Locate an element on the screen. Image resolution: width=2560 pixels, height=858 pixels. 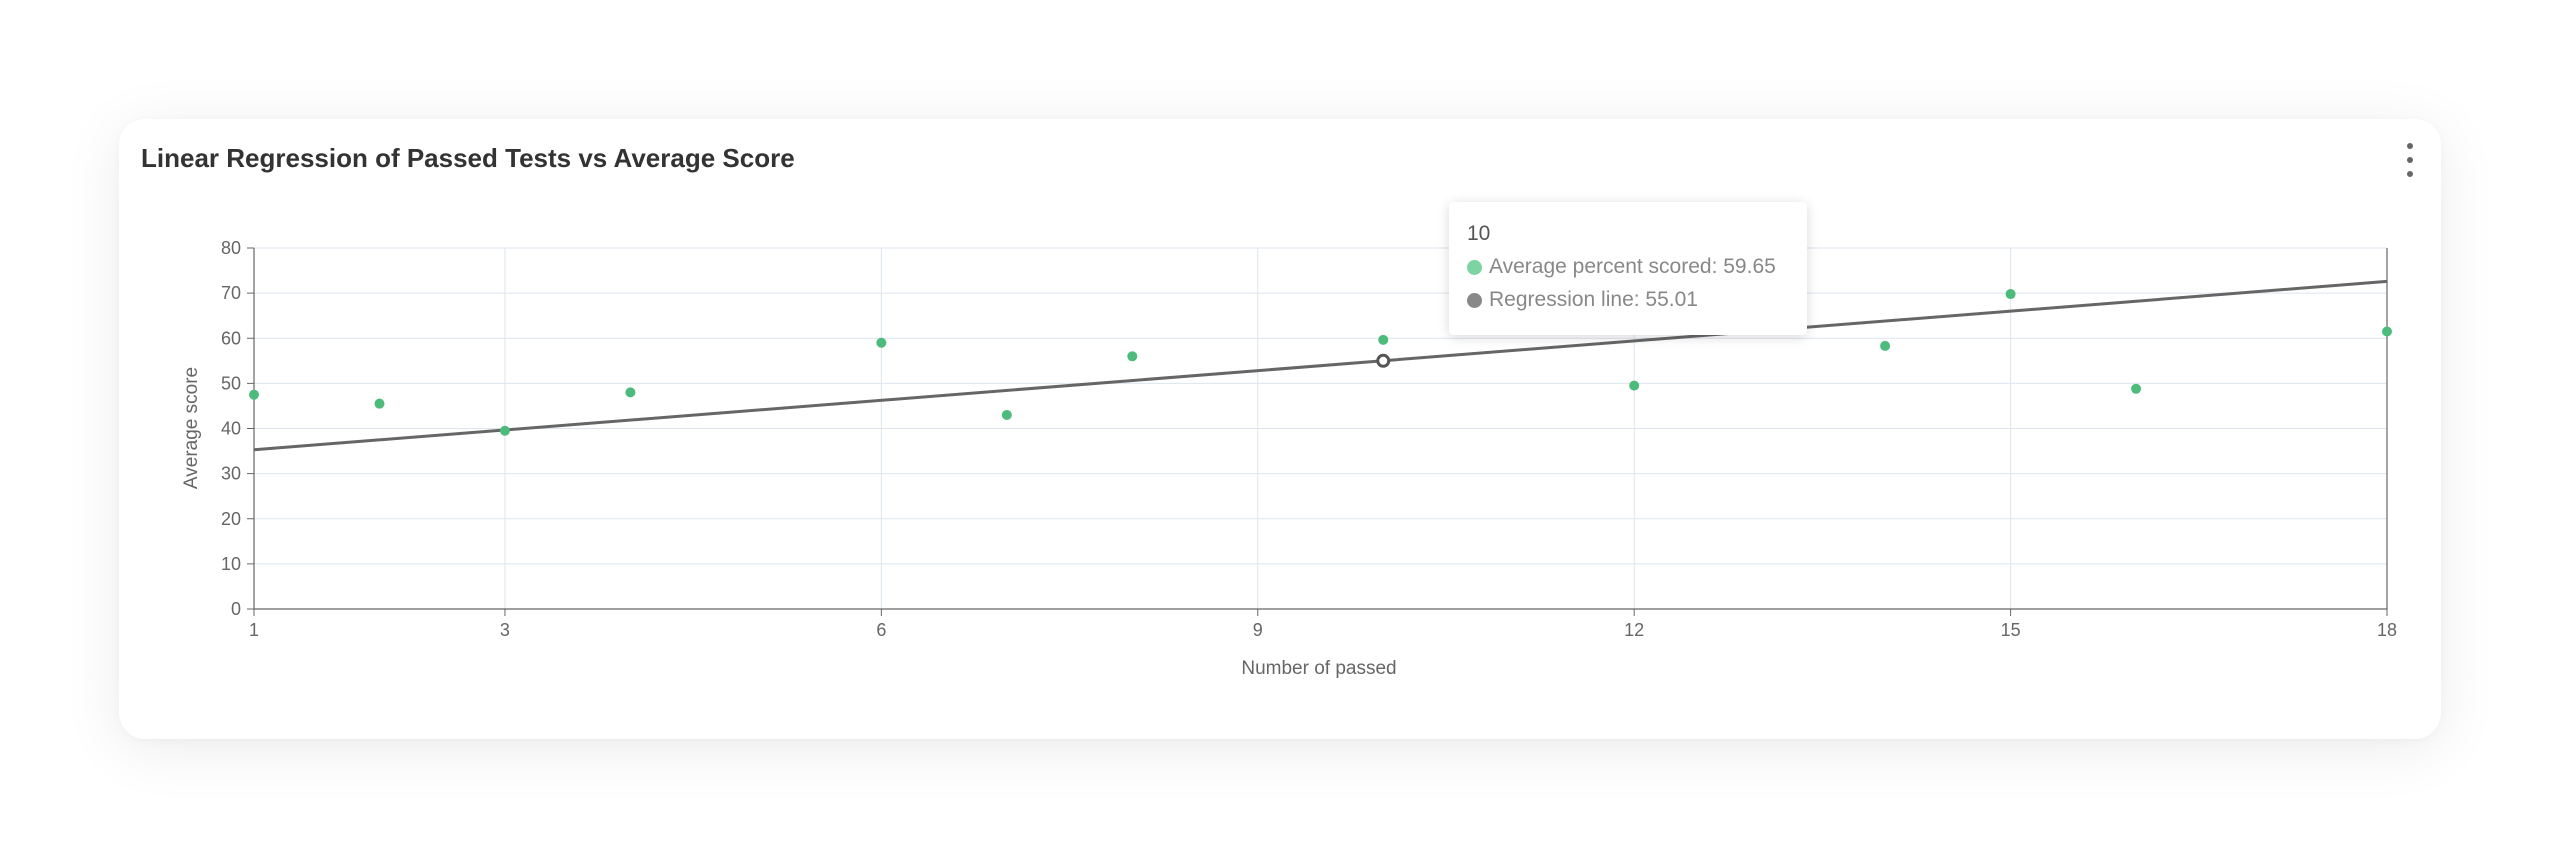
tooltip-row-scatter: Average percent scored: 59.65 is located at coordinates (1629, 267).